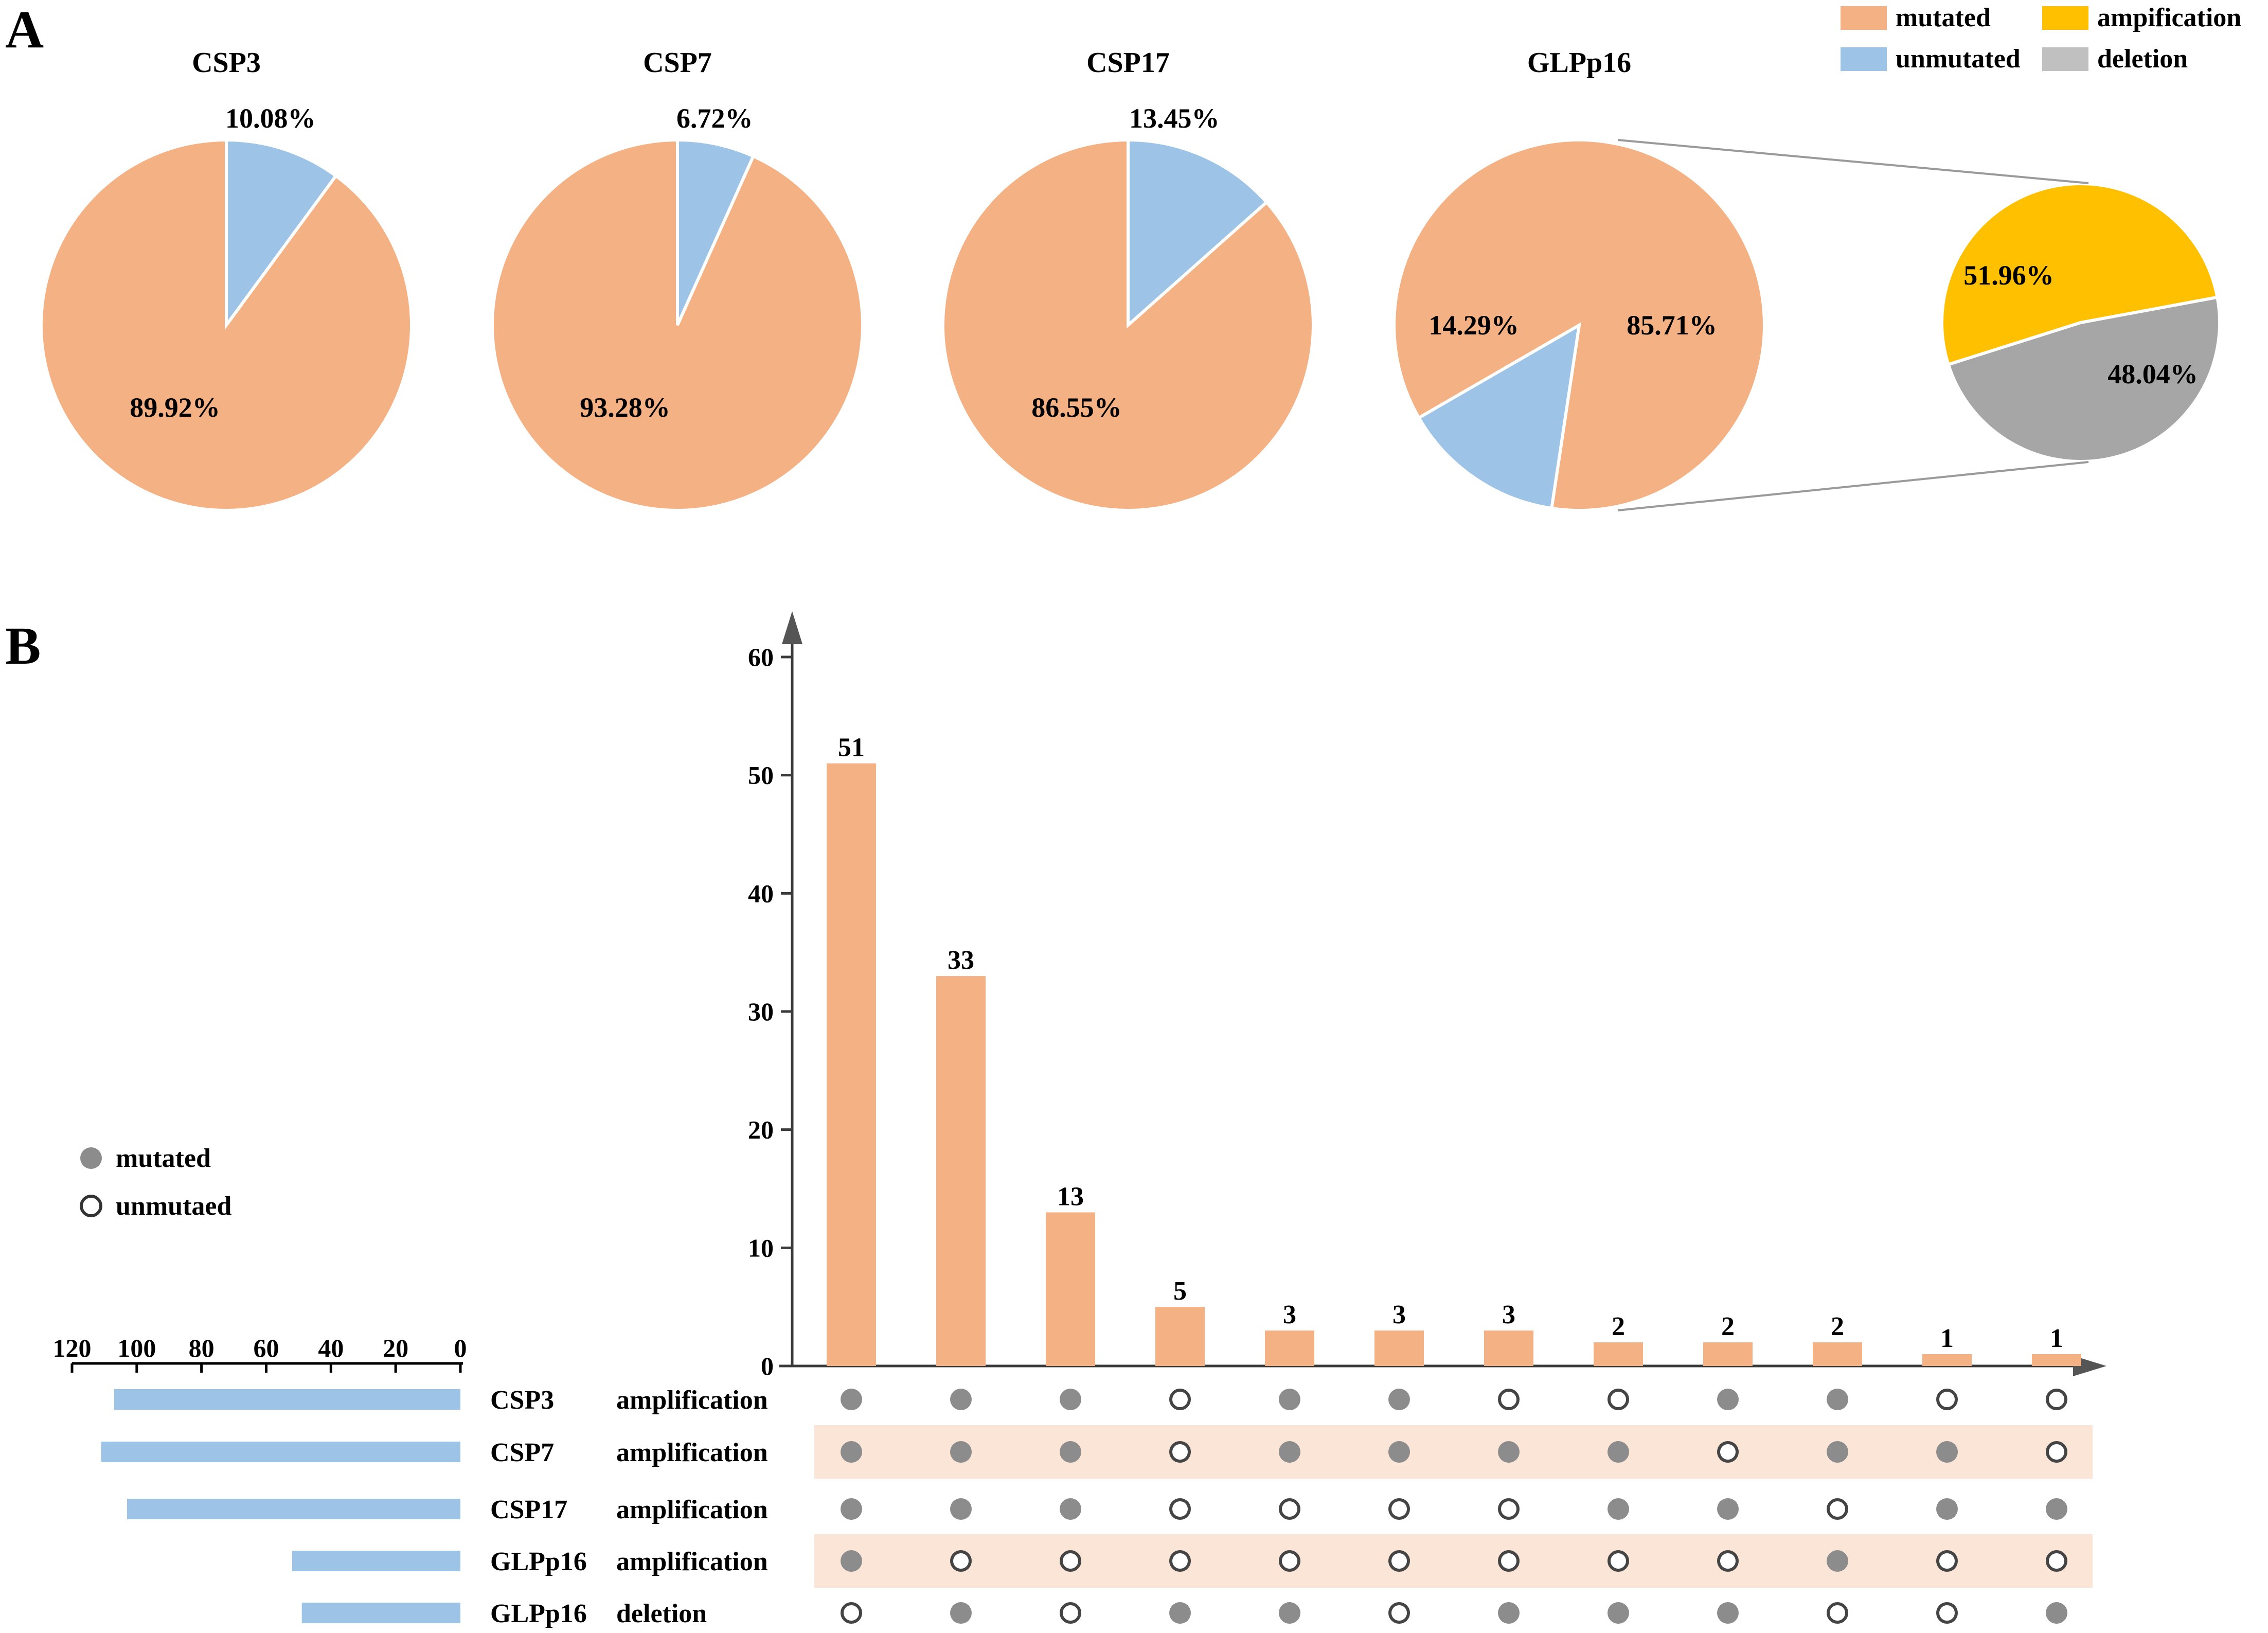 This screenshot has width=2268, height=1633. I want to click on pie-title: CSP17, so click(1128, 63).